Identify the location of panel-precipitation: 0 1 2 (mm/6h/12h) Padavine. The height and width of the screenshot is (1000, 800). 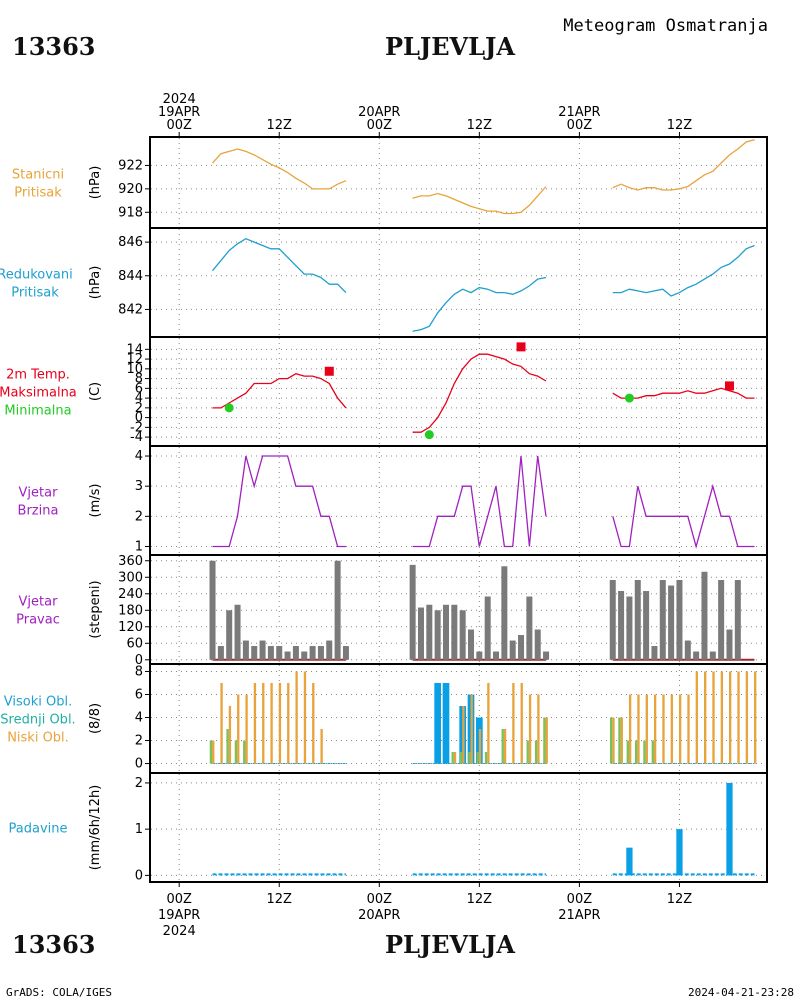
(388, 827).